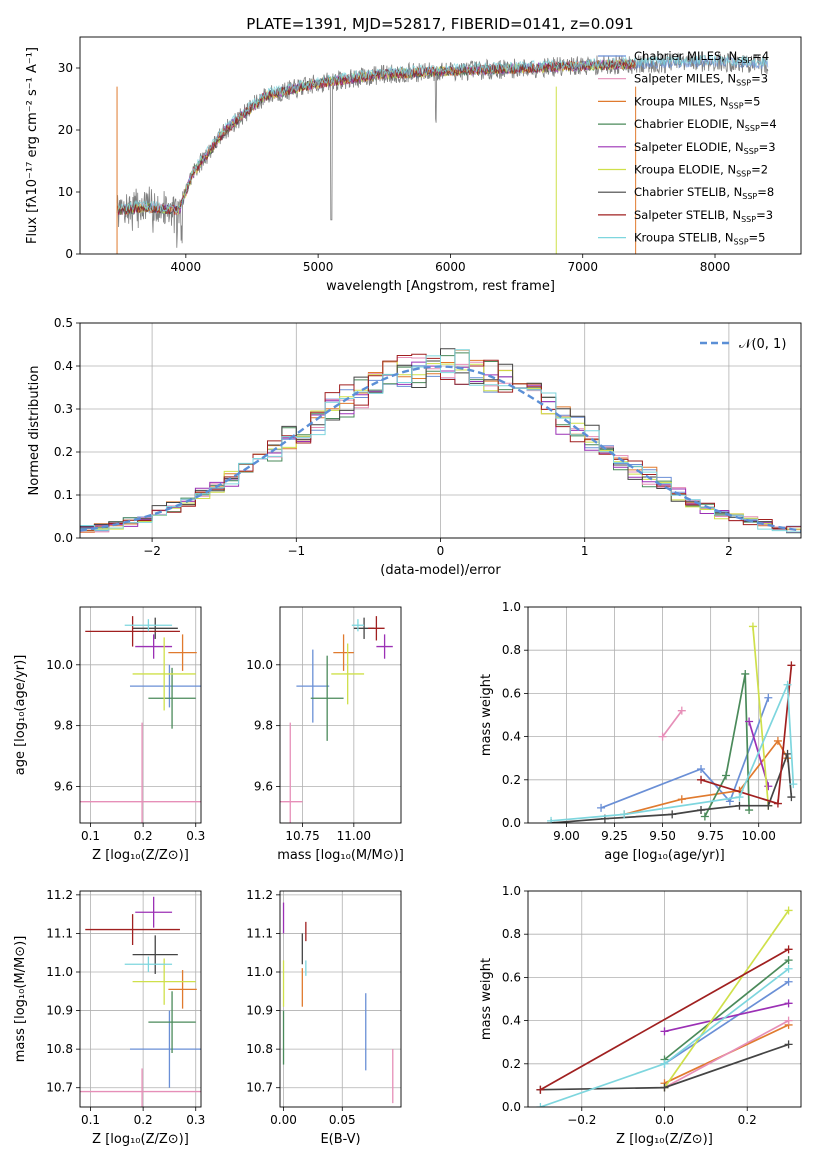 The height and width of the screenshot is (1170, 819). What do you see at coordinates (20, 715) in the screenshot?
I see `y-axis-label: age [log₁₀(age/yr)]` at bounding box center [20, 715].